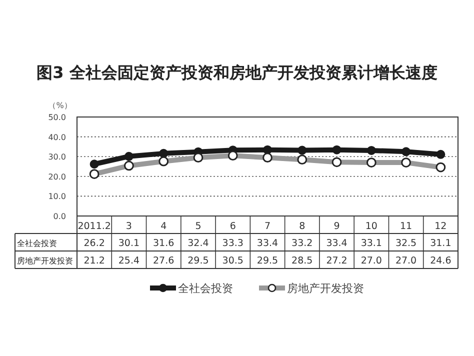 This screenshot has height=356, width=474. I want to click on x-tick-label: 3, so click(129, 226).